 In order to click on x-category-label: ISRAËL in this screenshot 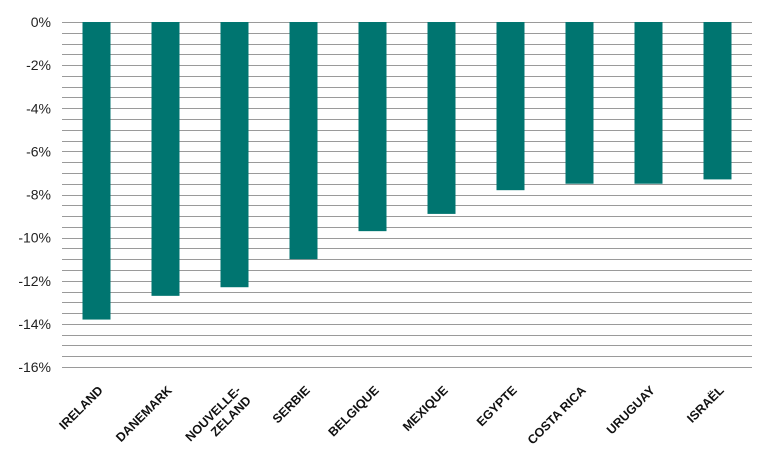, I will do `click(705, 403)`.